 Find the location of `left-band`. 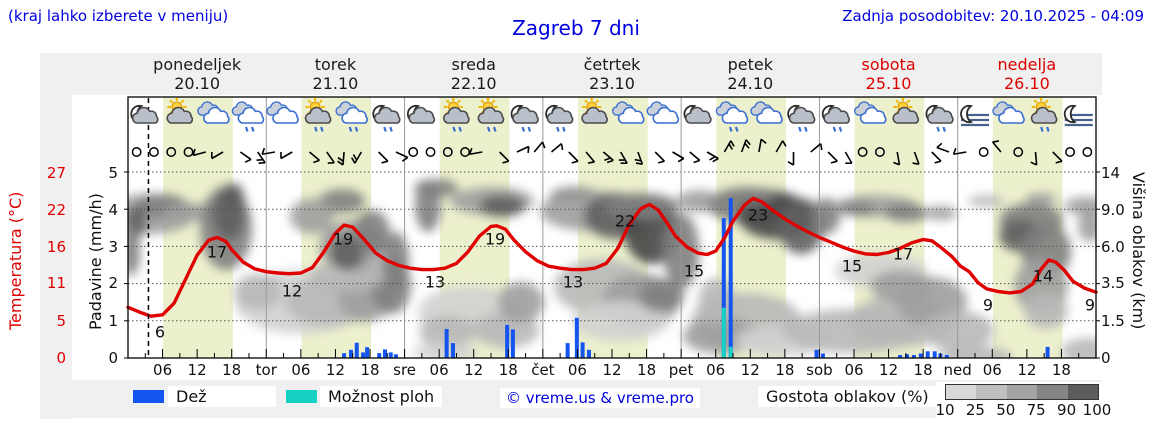

left-band is located at coordinates (56, 236).